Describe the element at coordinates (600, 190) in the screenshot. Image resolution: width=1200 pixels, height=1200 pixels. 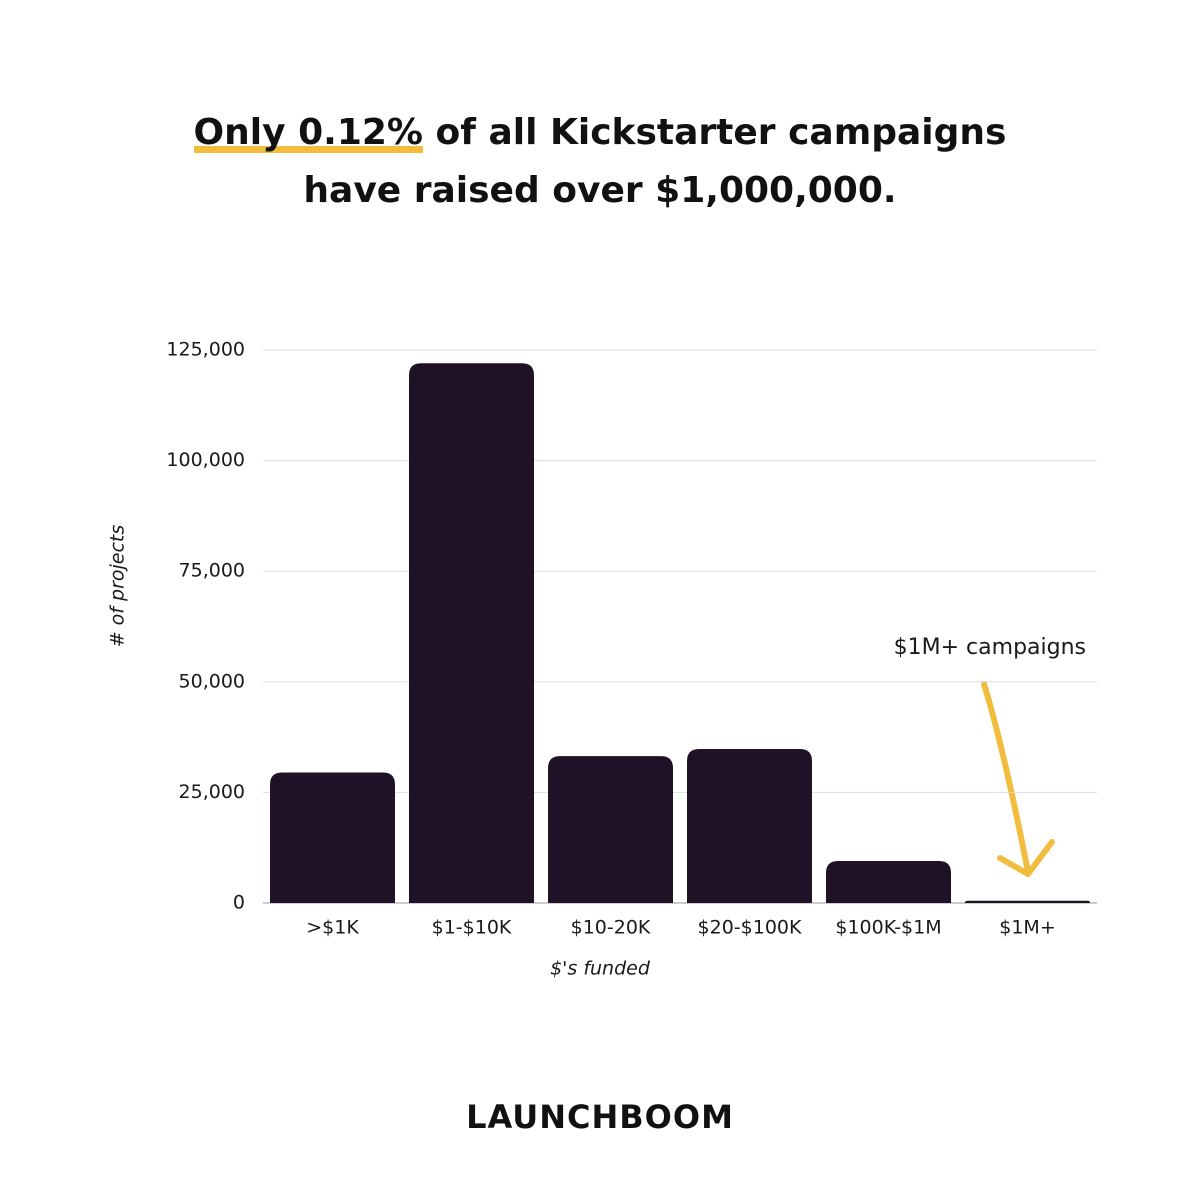
I see `title-line: have raised over $1,000,000.` at that location.